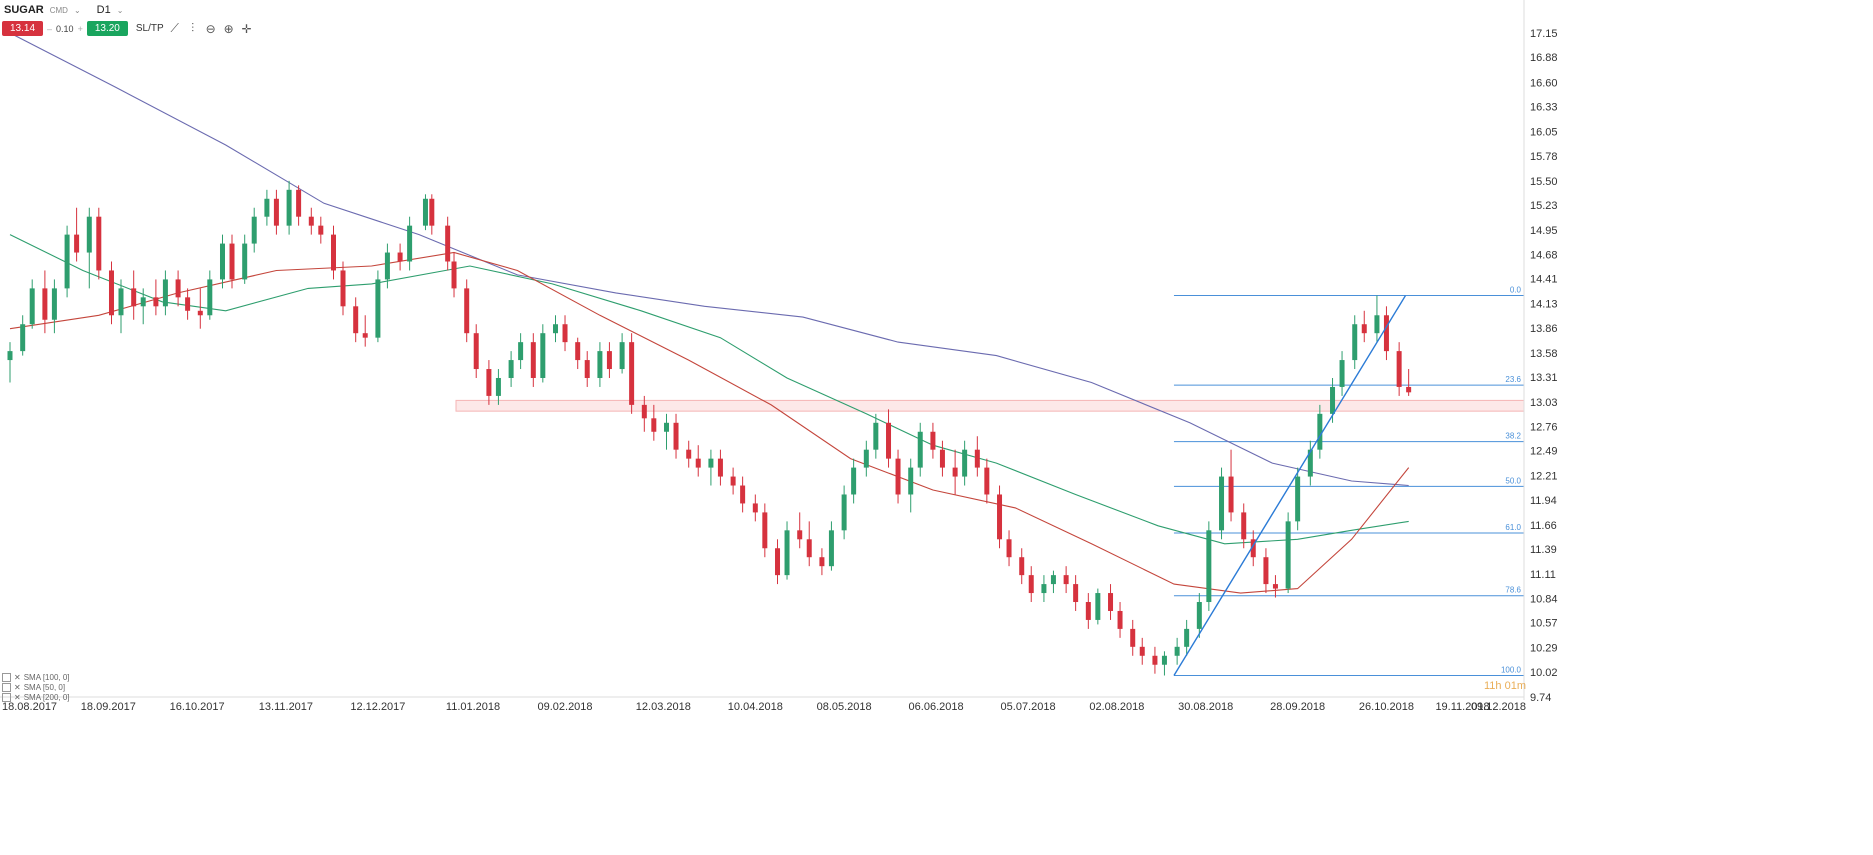  Describe the element at coordinates (36, 697) in the screenshot. I see `legend-item: ✕ SMA [200, 0]` at that location.